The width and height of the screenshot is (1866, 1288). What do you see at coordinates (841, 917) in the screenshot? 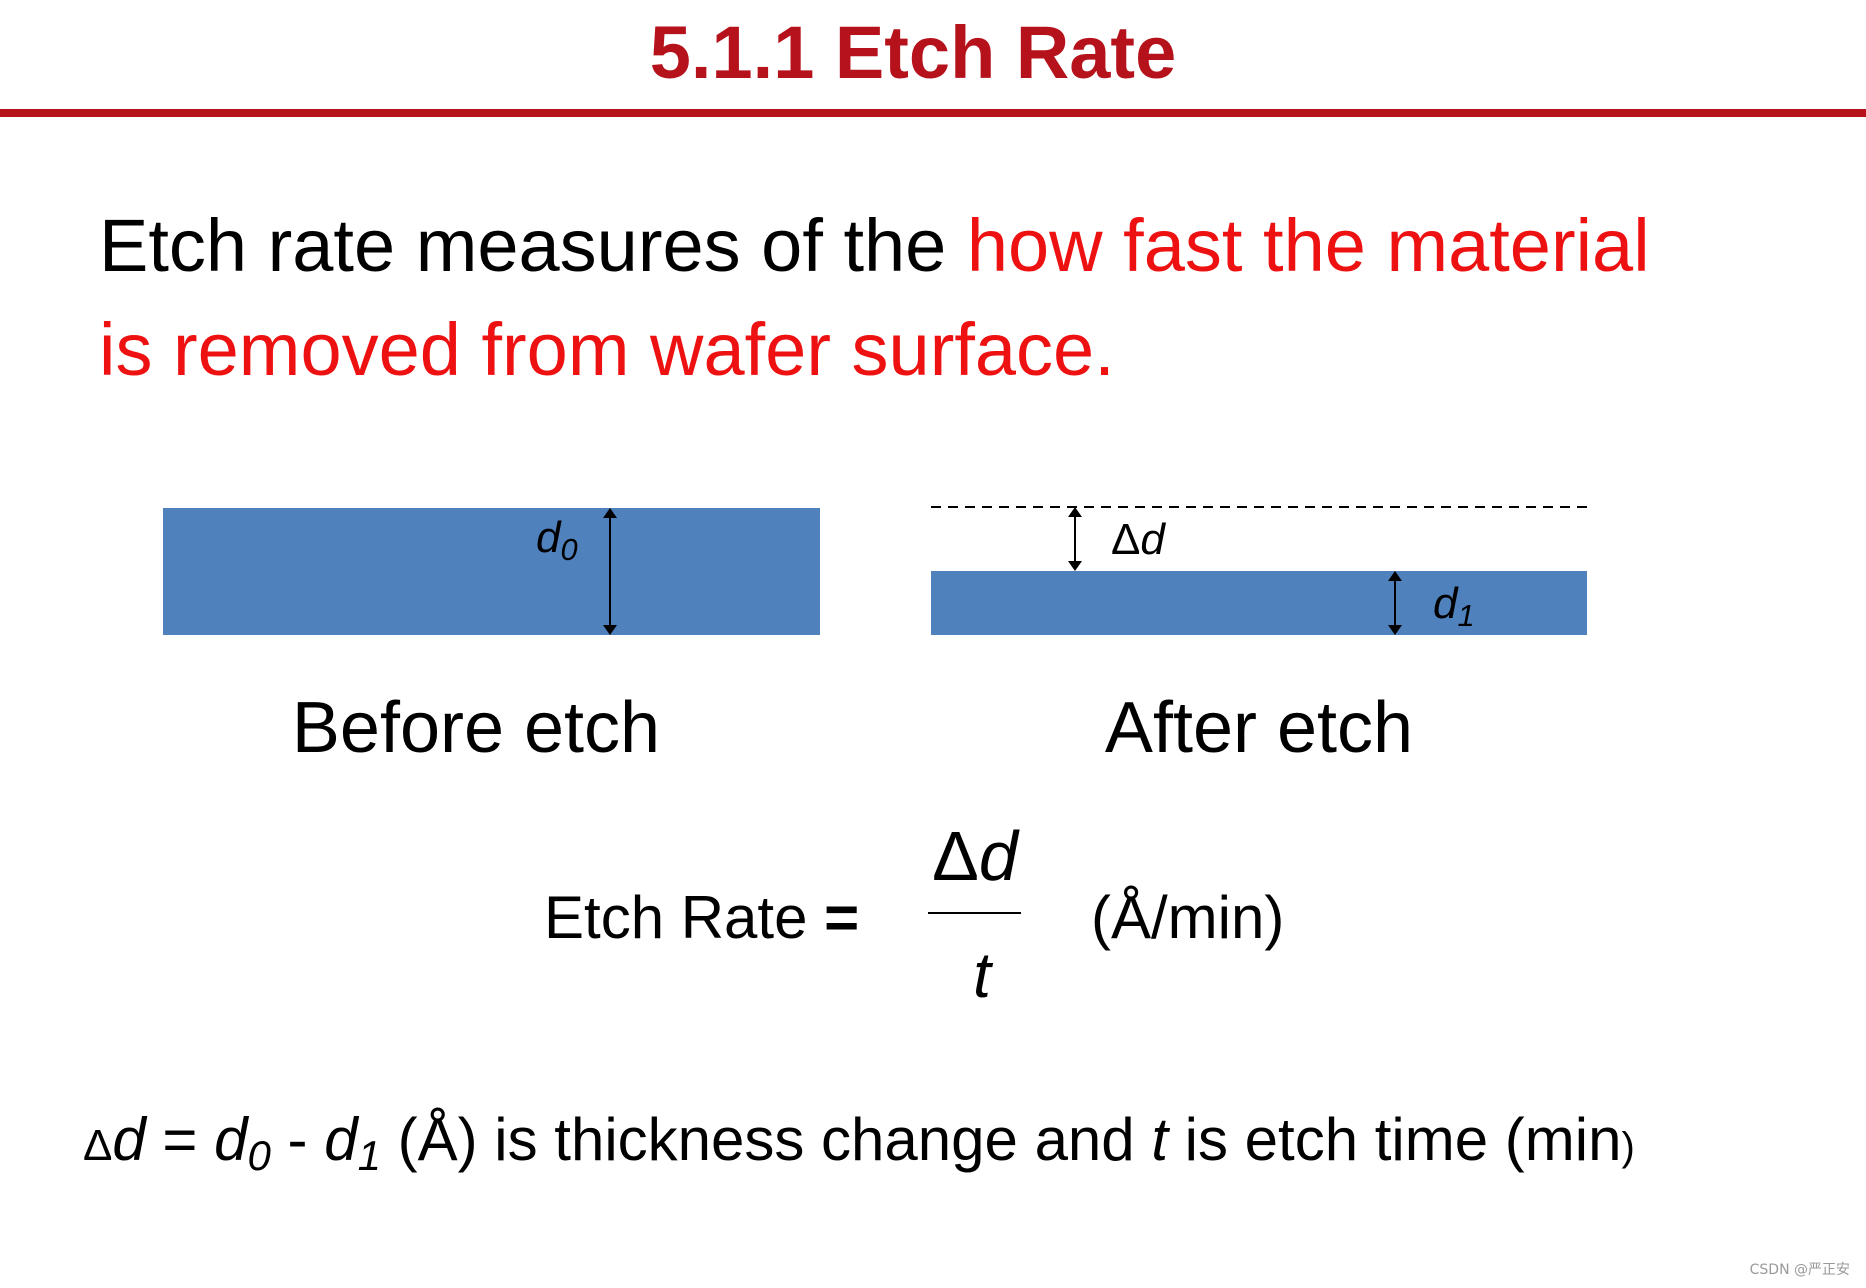
I see `formula-equals: =` at bounding box center [841, 917].